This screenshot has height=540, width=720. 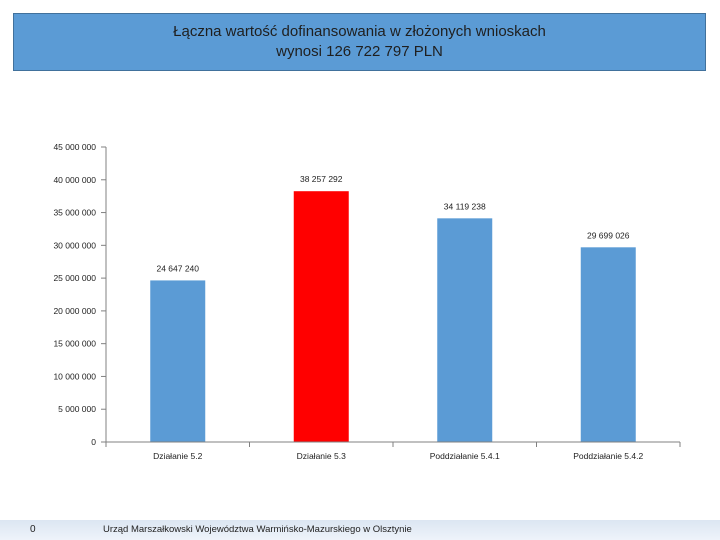 What do you see at coordinates (608, 235) in the screenshot?
I see `bar-value-label: 29 699 026` at bounding box center [608, 235].